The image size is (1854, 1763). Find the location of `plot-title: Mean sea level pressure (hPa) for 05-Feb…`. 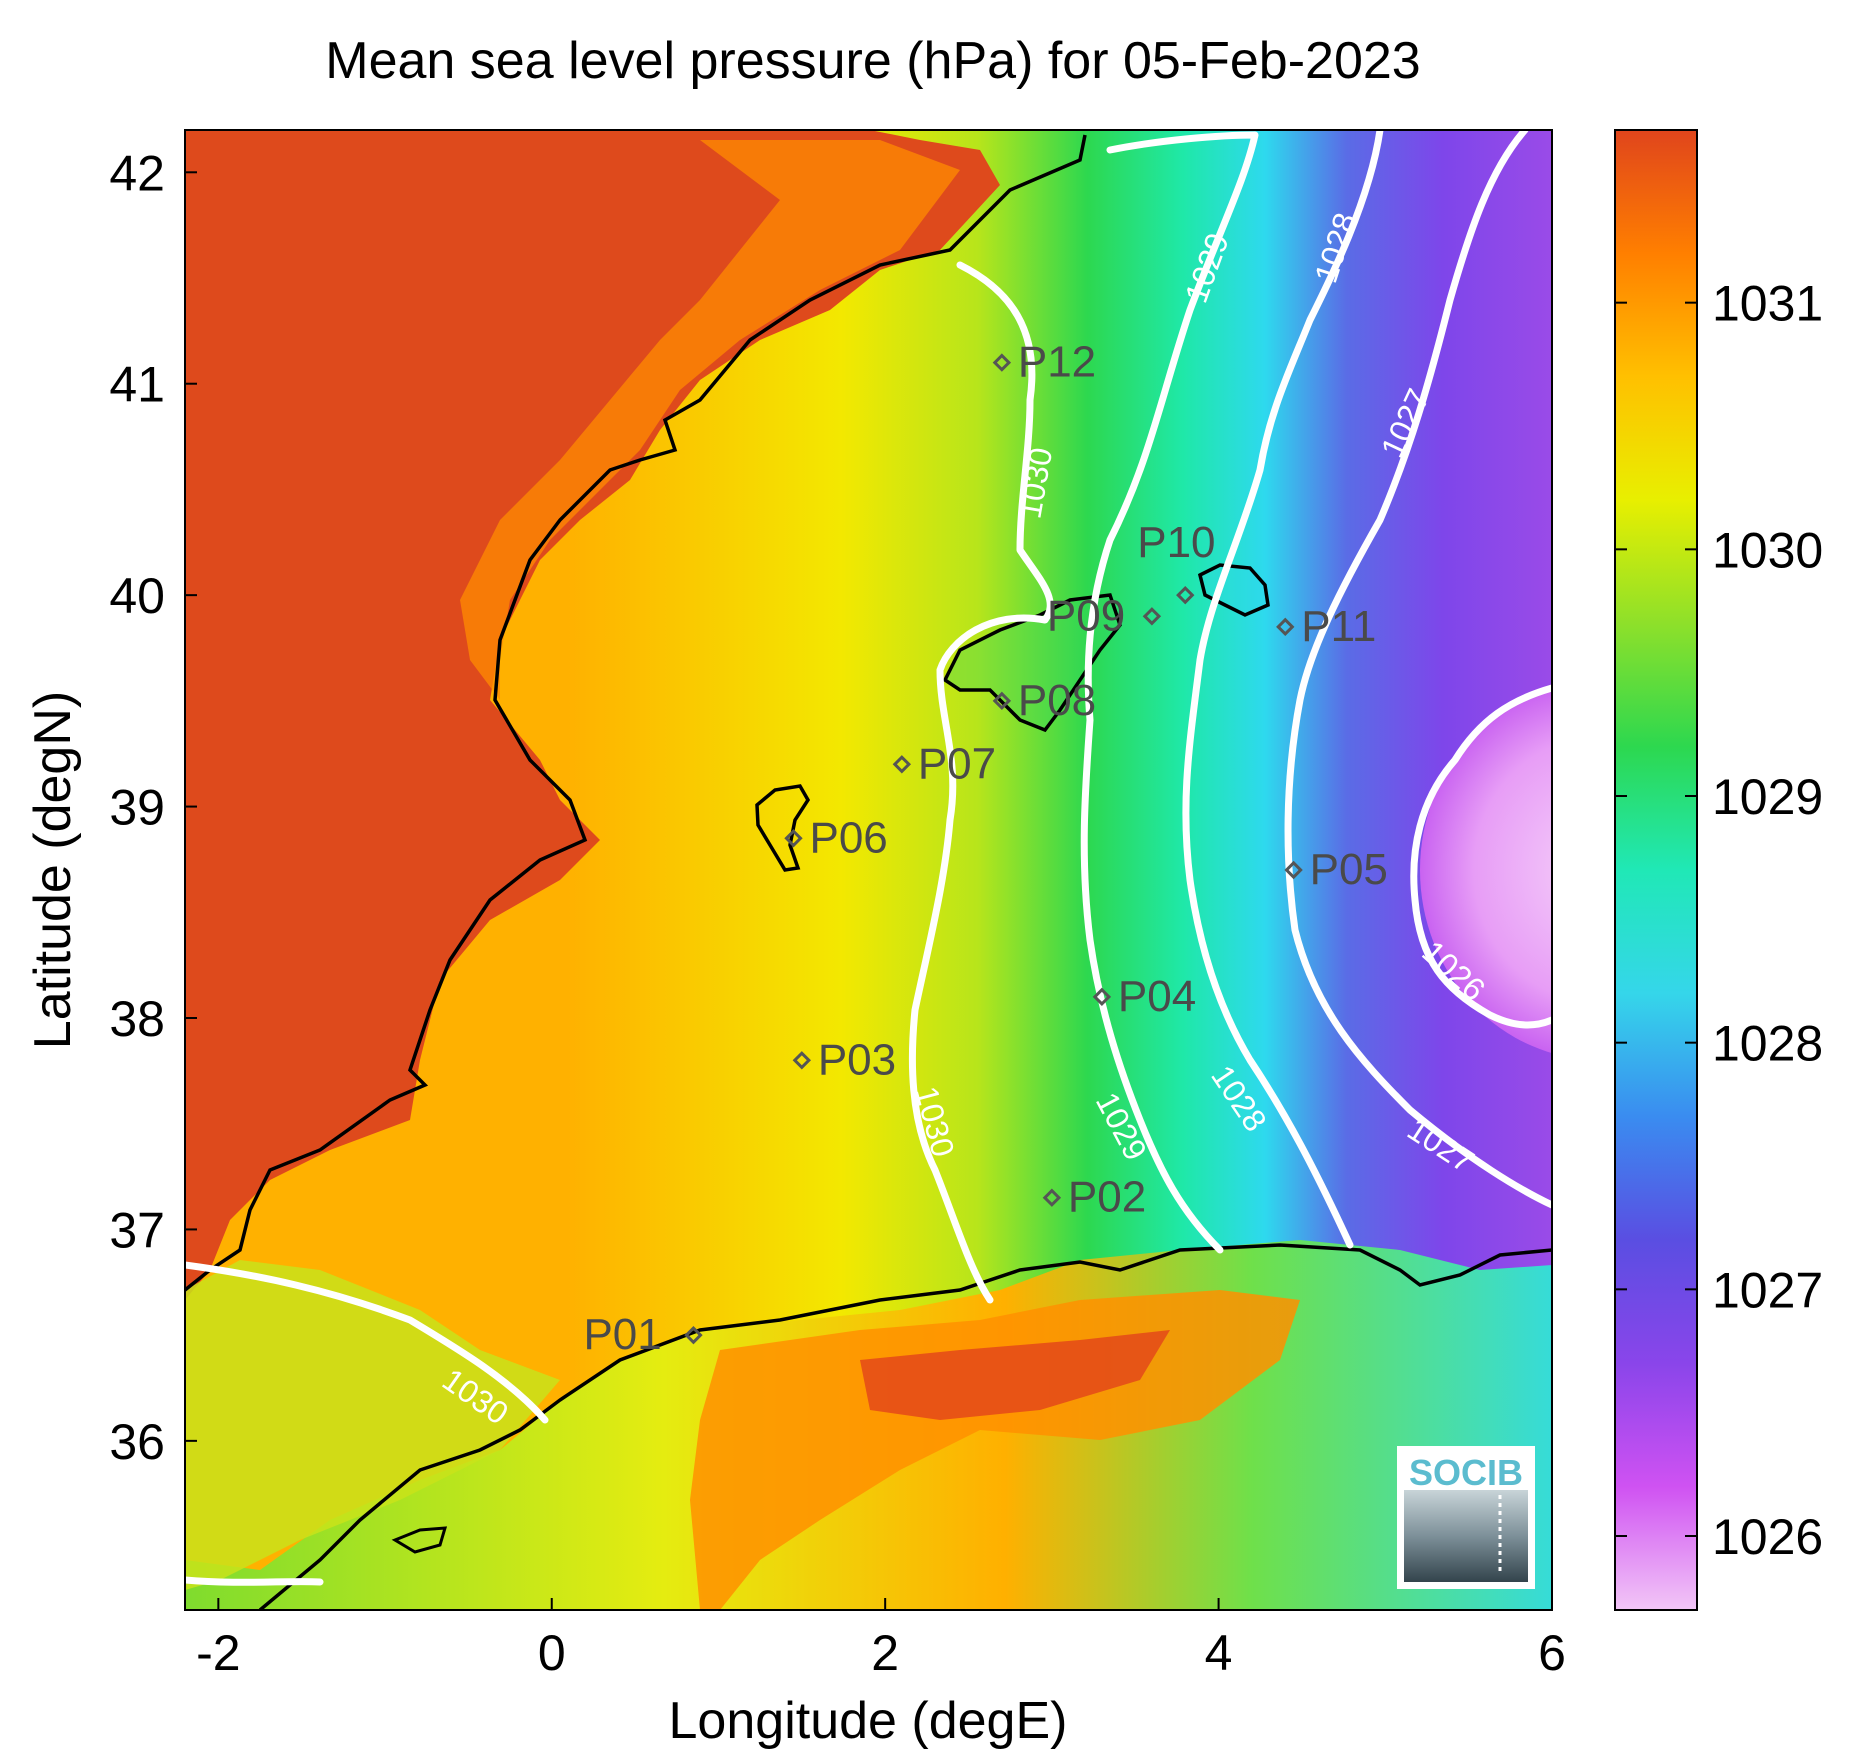

plot-title: Mean sea level pressure (hPa) for 05-Feb… is located at coordinates (872, 61).